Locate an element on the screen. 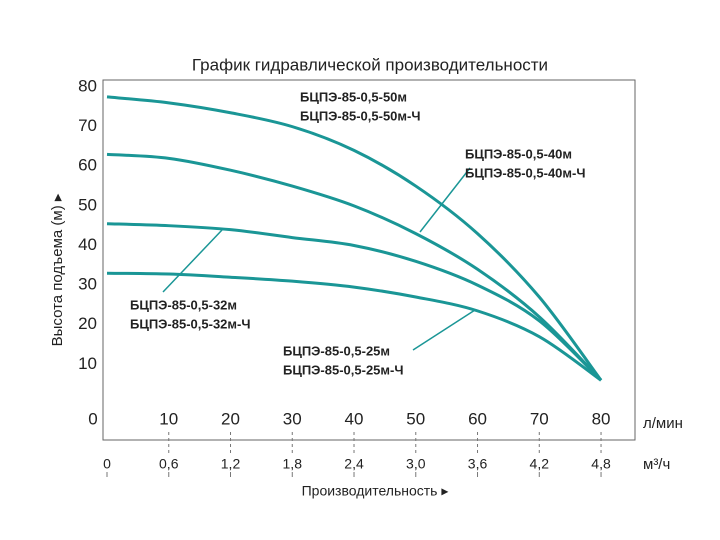  y-axis-label: Высота подъема (м) ▸ is located at coordinates (57, 269).